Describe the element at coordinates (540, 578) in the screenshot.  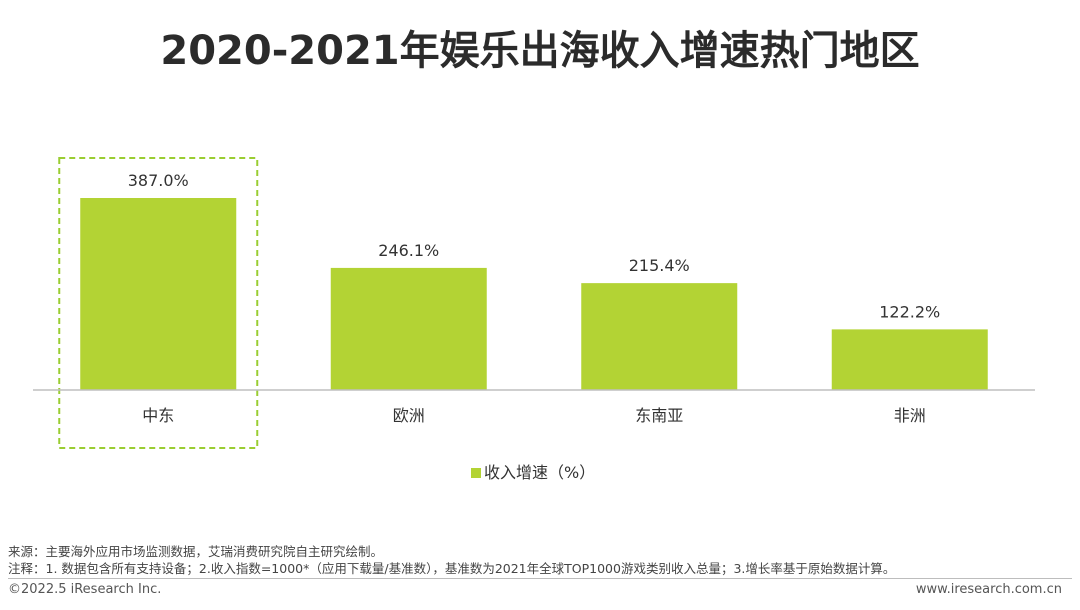
I see `footer-divider` at that location.